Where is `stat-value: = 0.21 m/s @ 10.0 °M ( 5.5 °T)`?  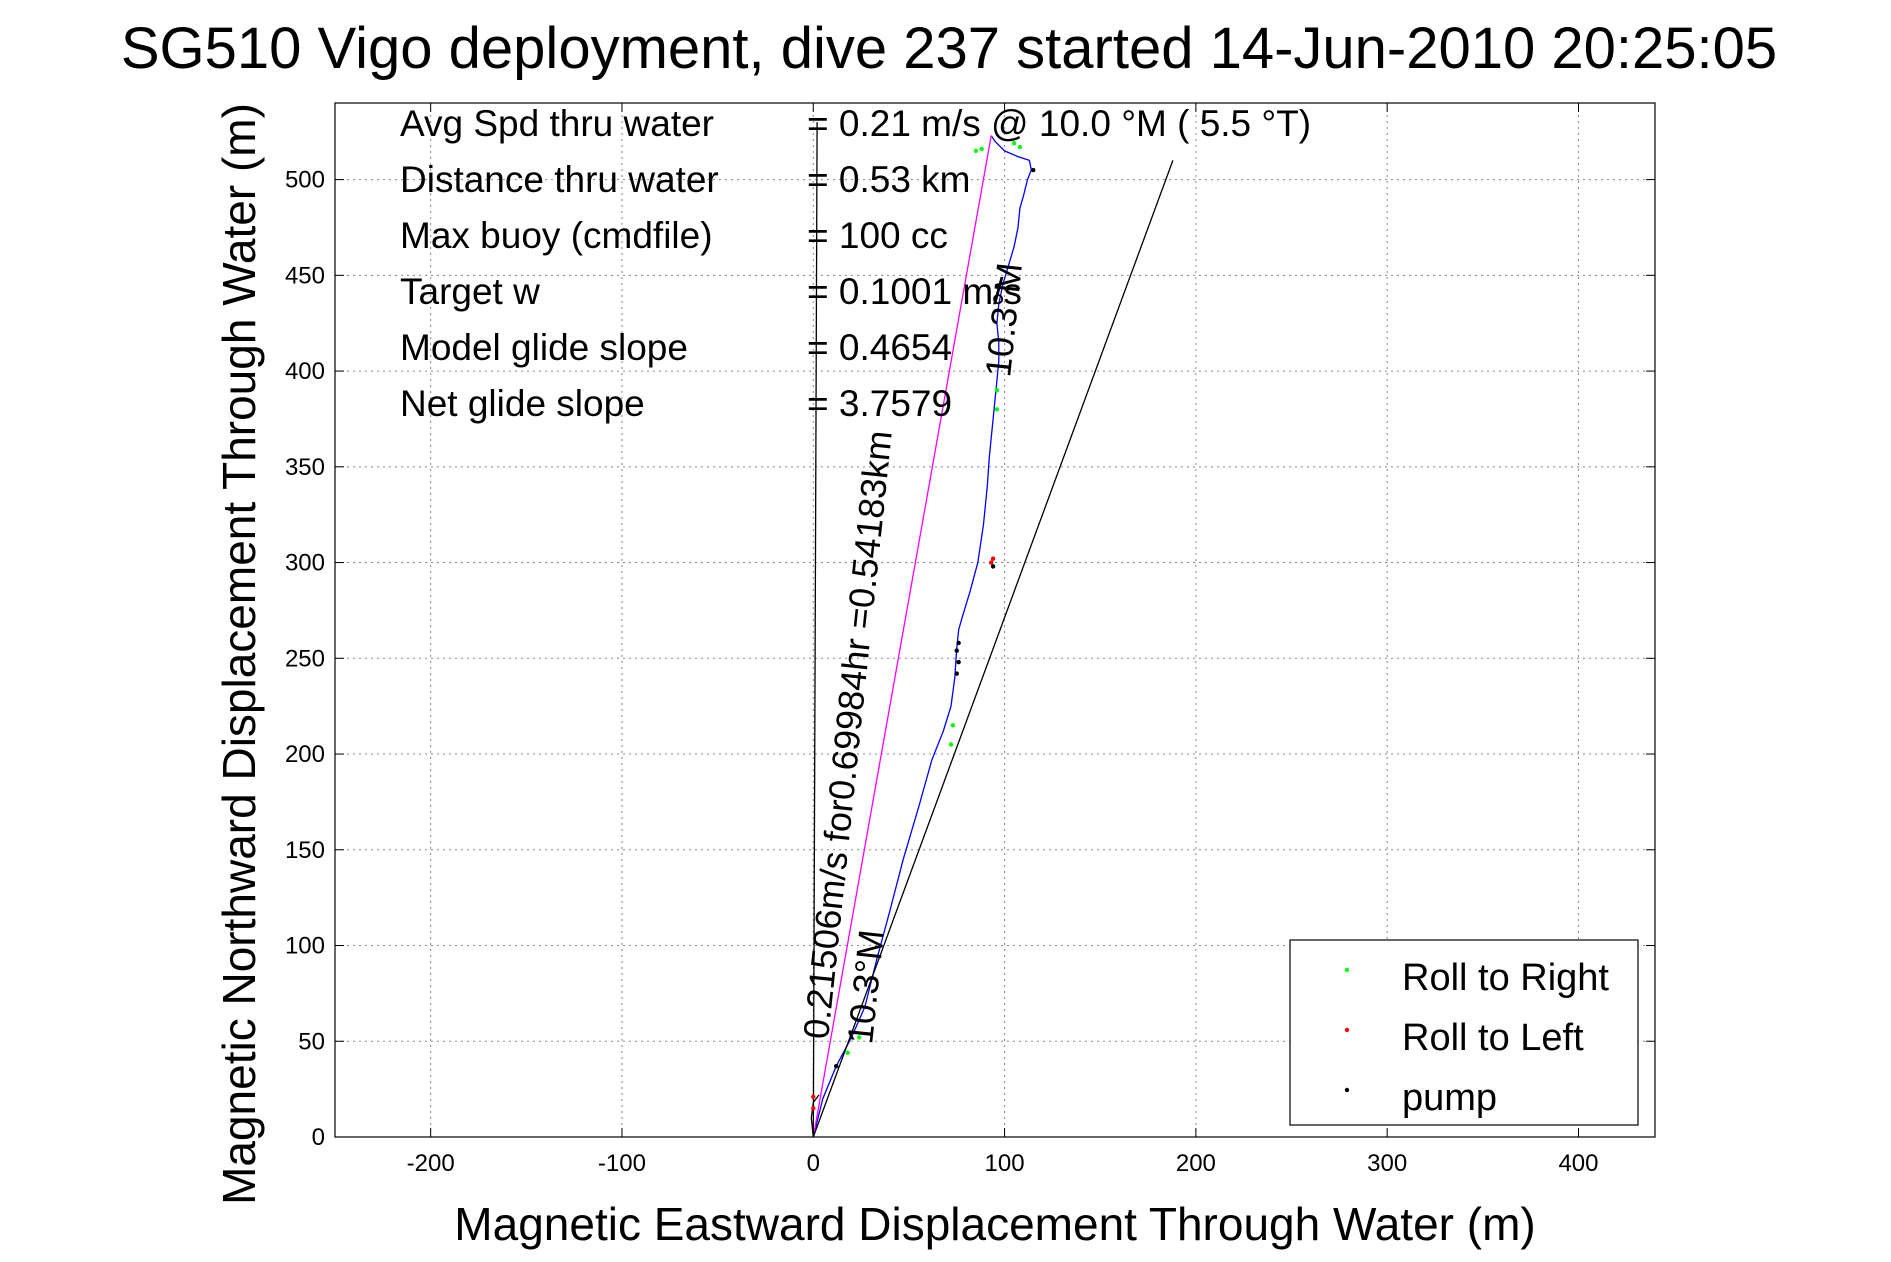
stat-value: = 0.21 m/s @ 10.0 °M ( 5.5 °T) is located at coordinates (1059, 123).